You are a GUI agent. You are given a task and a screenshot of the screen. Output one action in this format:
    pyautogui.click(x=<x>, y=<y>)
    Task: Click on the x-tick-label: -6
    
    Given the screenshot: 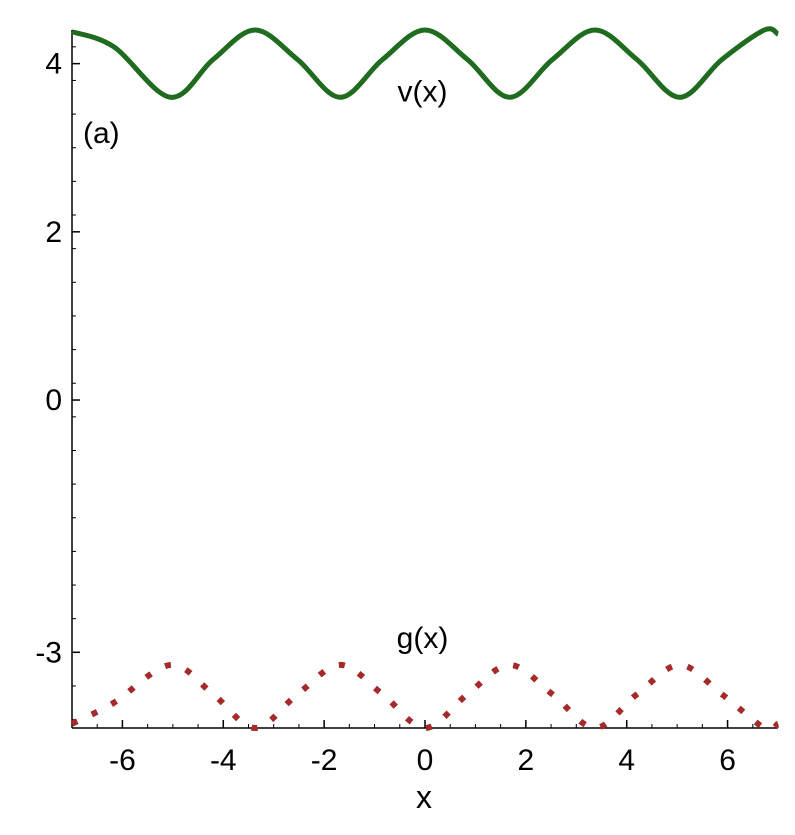 What is the action you would take?
    pyautogui.click(x=122, y=760)
    